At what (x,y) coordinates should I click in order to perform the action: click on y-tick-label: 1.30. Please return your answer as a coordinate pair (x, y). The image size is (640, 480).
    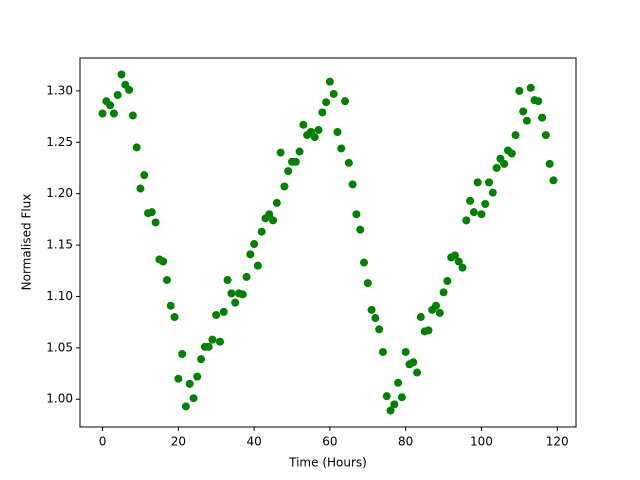
    Looking at the image, I should click on (59, 90).